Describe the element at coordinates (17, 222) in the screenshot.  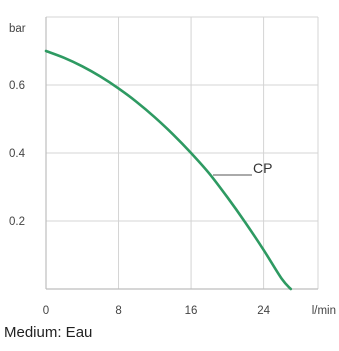
I see `y-tick-label: 0.2` at that location.